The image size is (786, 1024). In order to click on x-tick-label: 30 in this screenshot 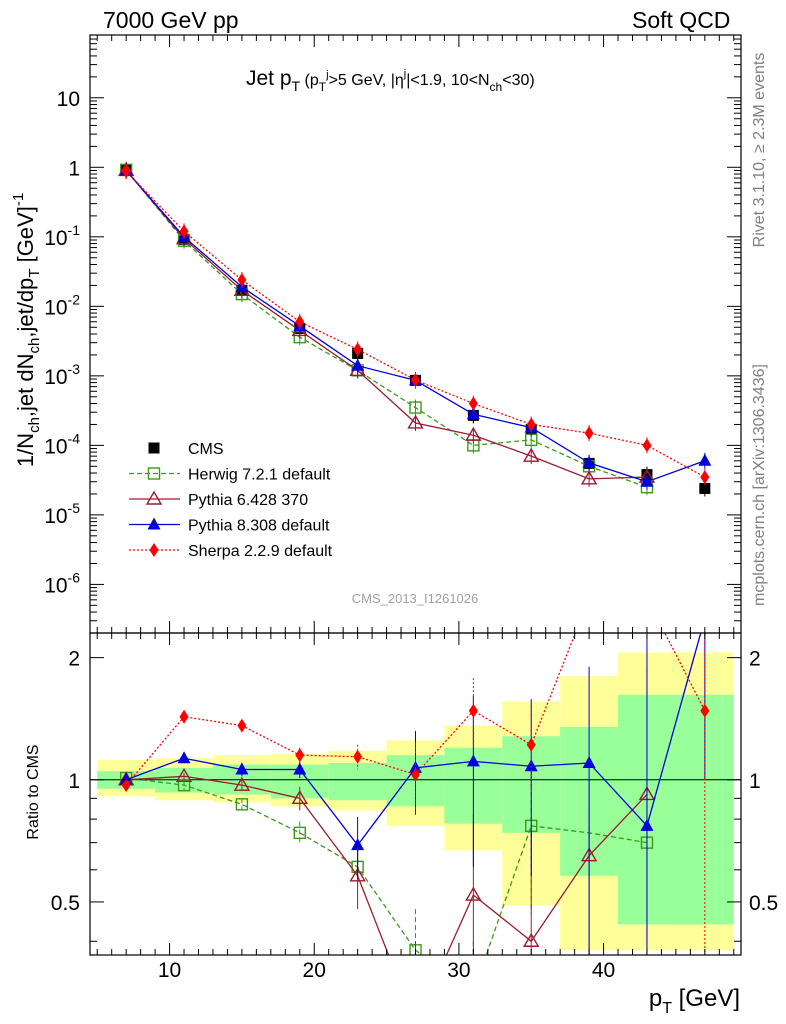, I will do `click(458, 970)`.